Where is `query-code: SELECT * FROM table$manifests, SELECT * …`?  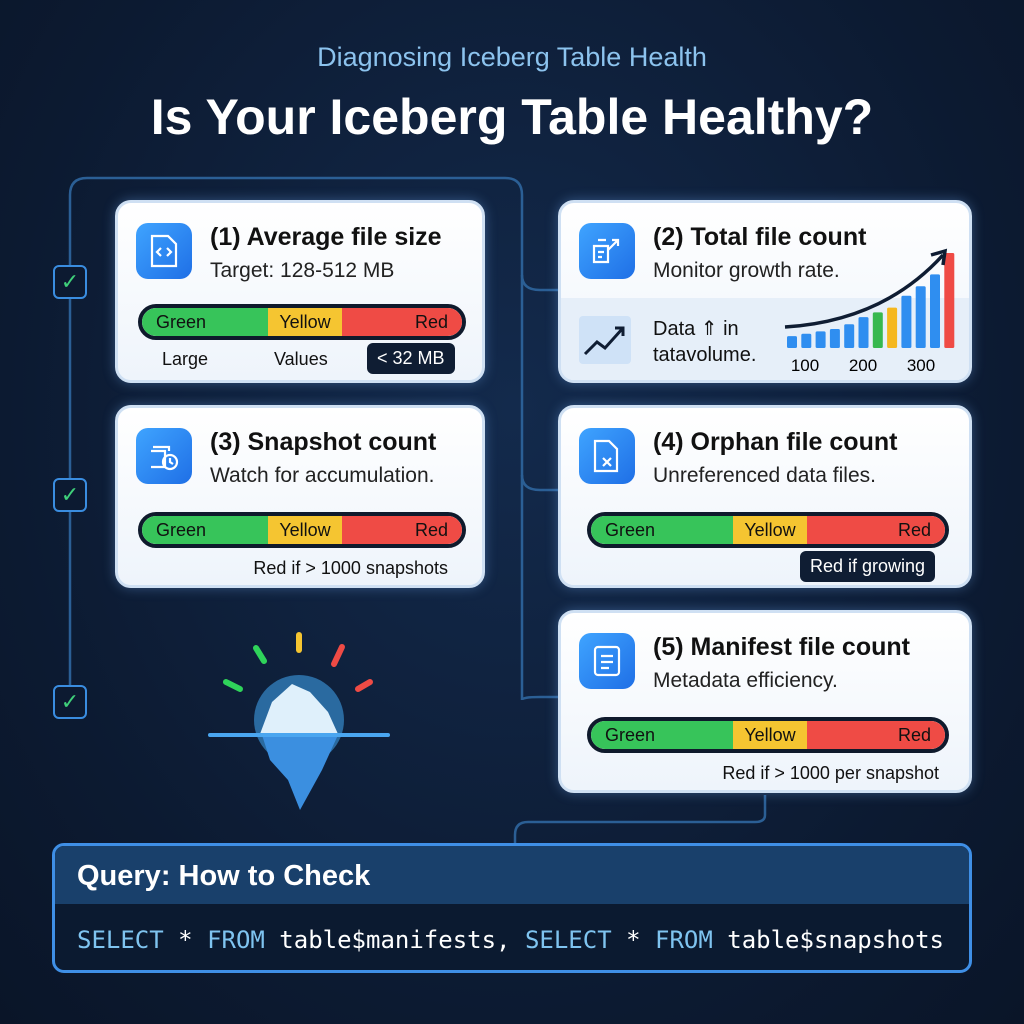 query-code: SELECT * FROM table$manifests, SELECT * … is located at coordinates (512, 937).